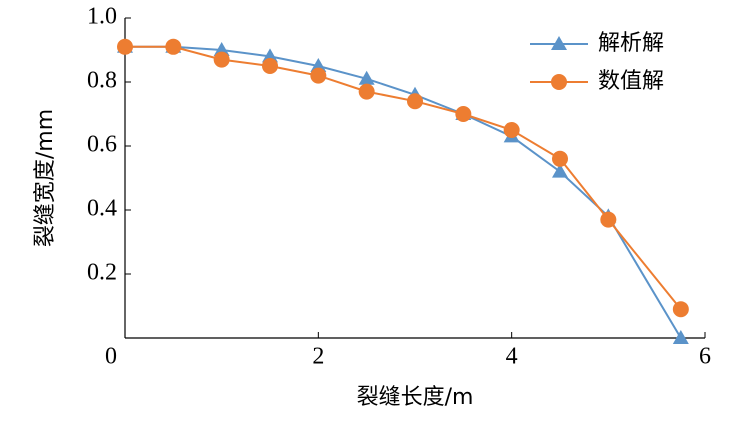 The height and width of the screenshot is (428, 745). Describe the element at coordinates (705, 357) in the screenshot. I see `x-tick-label: 6` at that location.